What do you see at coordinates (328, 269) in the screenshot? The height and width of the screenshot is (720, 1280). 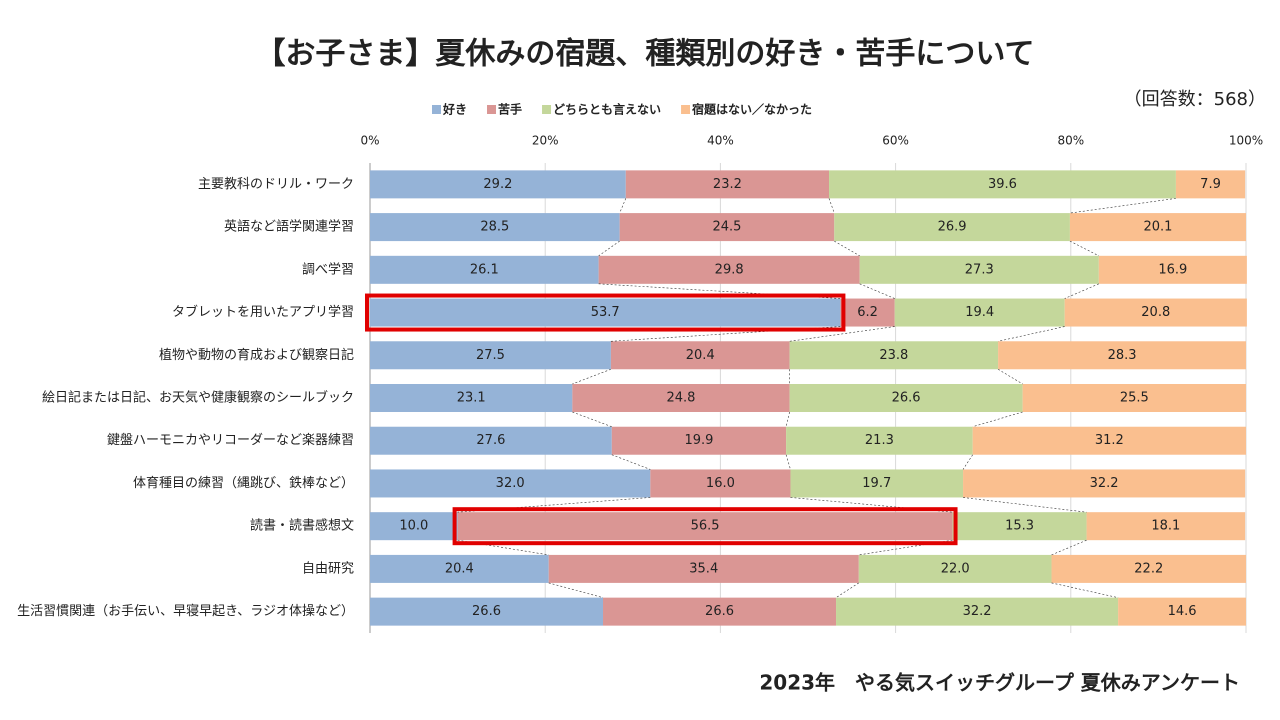 I see `y-tick-label: 調べ学習` at bounding box center [328, 269].